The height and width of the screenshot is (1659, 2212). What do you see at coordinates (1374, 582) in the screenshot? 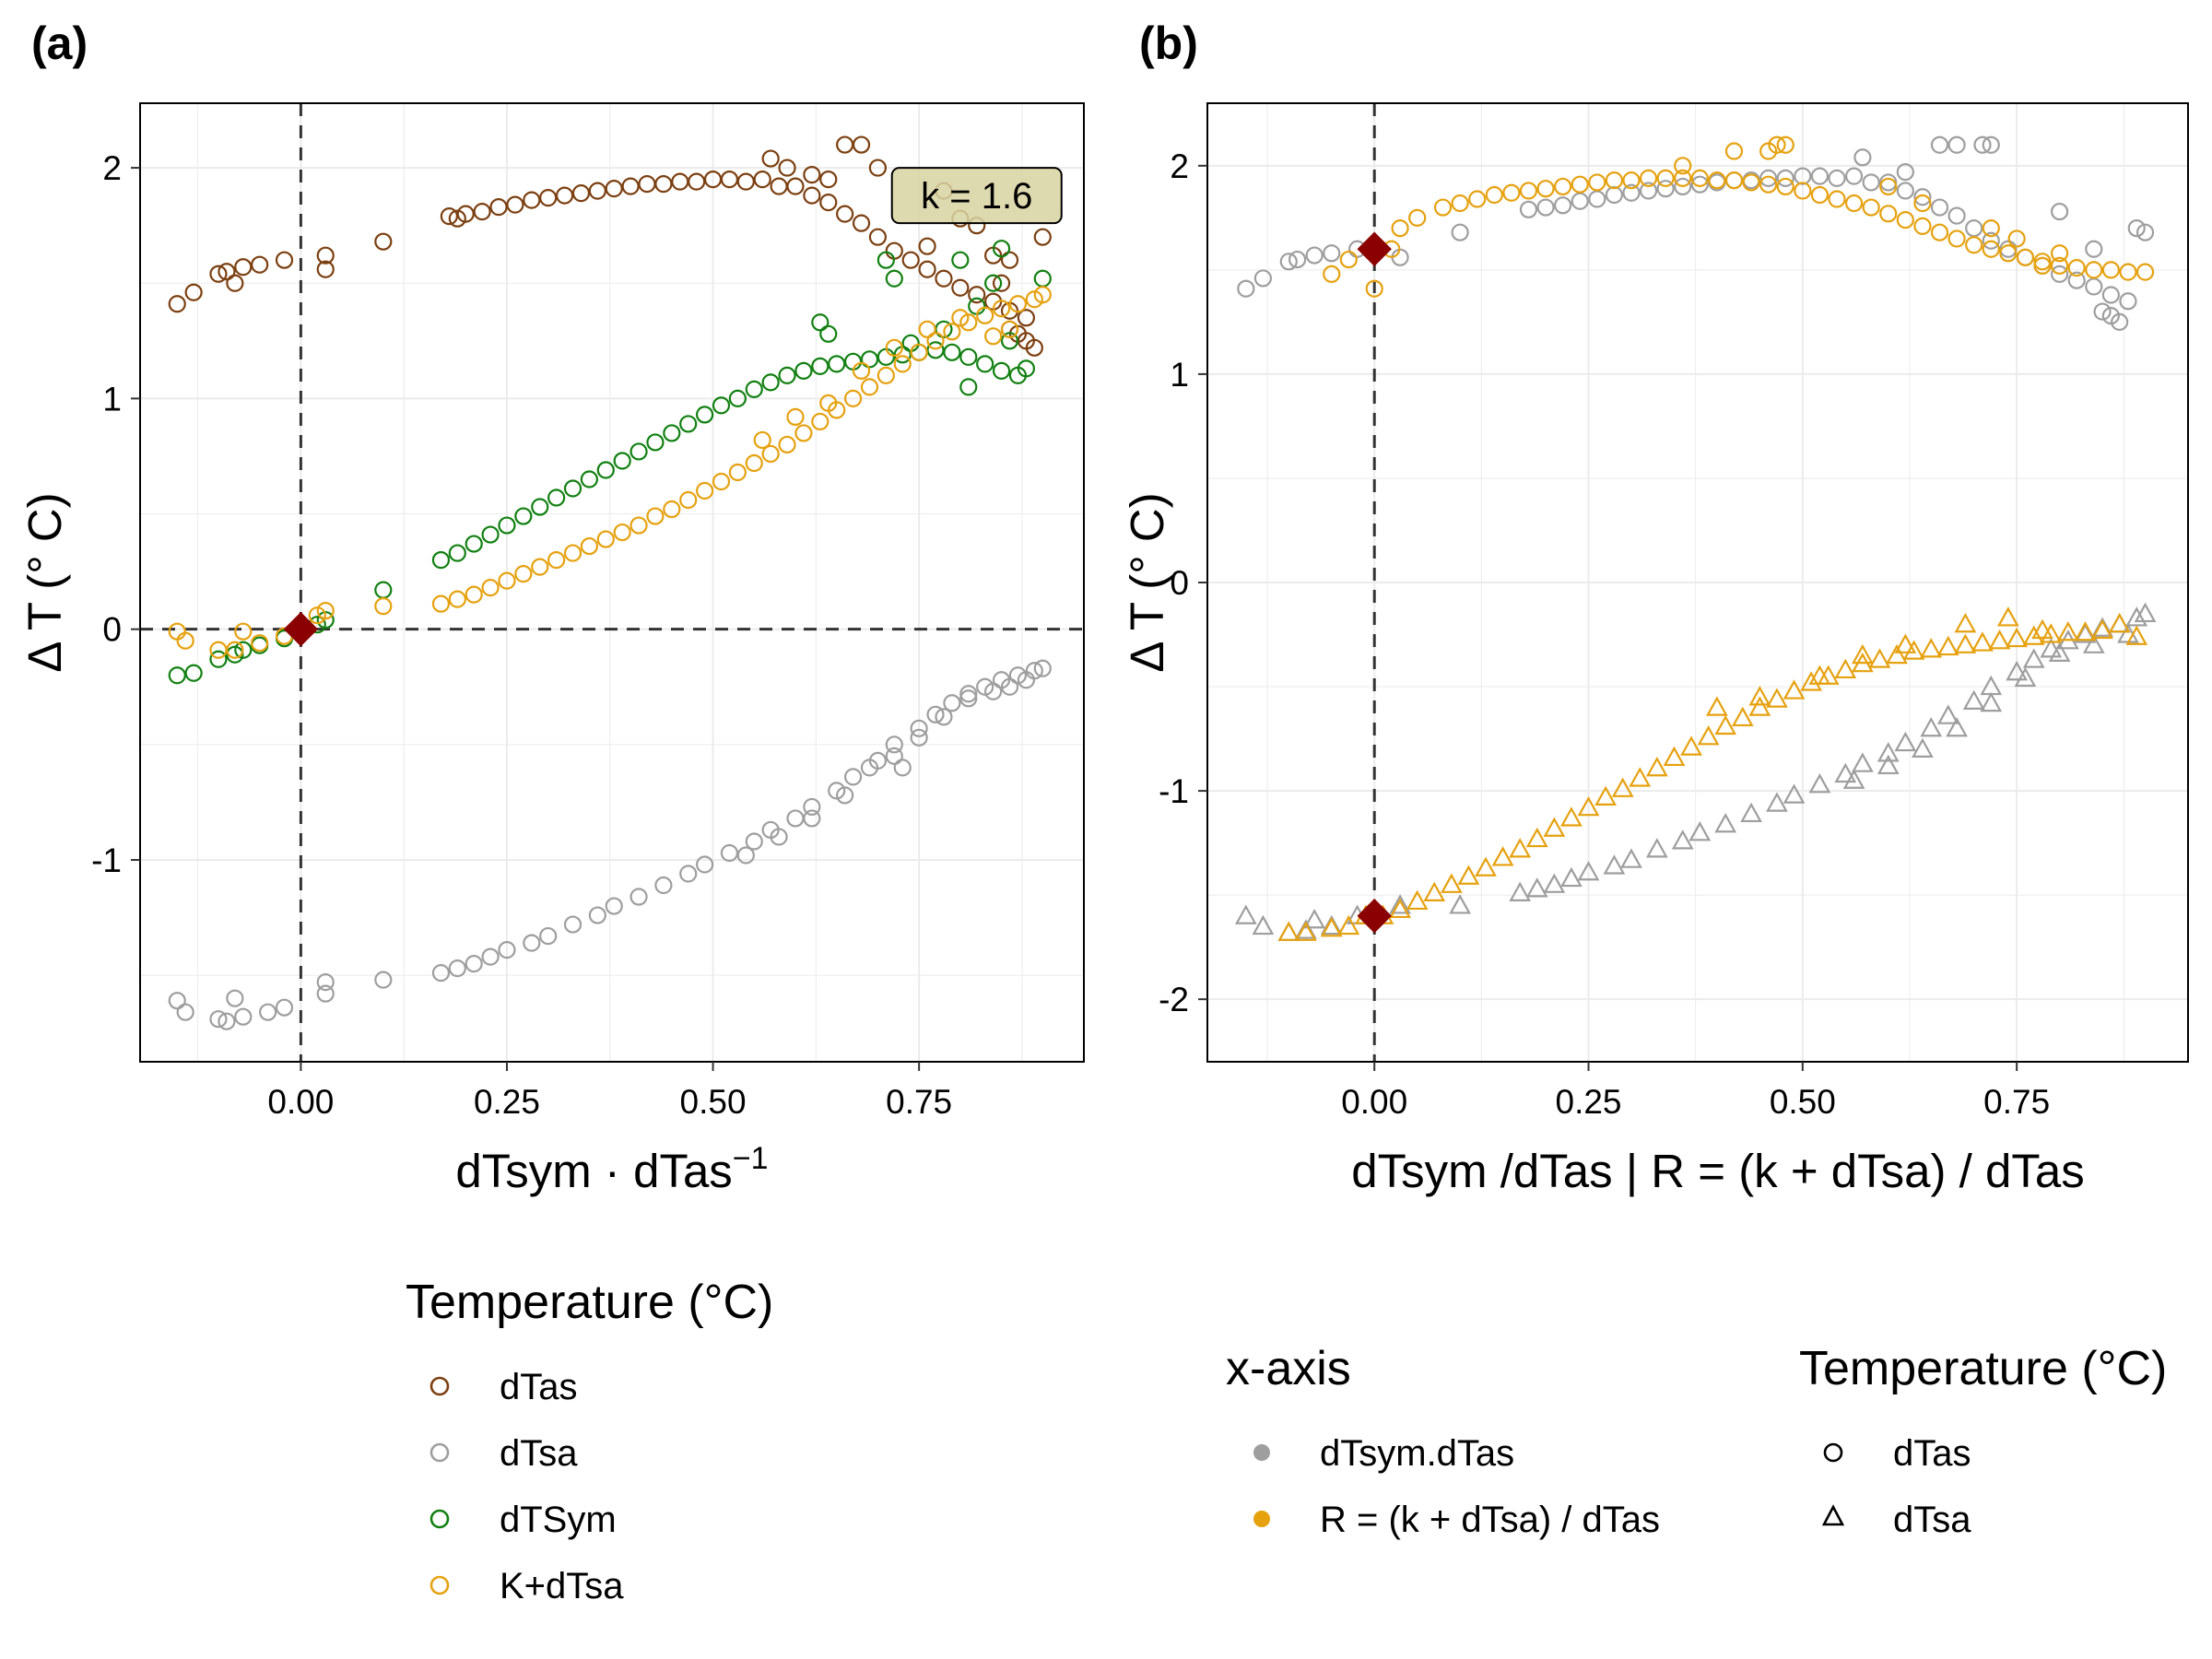
I see `panel-b-highlight-markers` at bounding box center [1374, 582].